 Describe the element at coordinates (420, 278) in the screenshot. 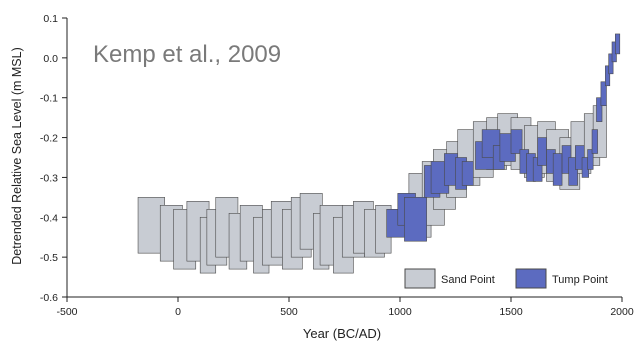

I see `legend-swatch-sand-point` at that location.